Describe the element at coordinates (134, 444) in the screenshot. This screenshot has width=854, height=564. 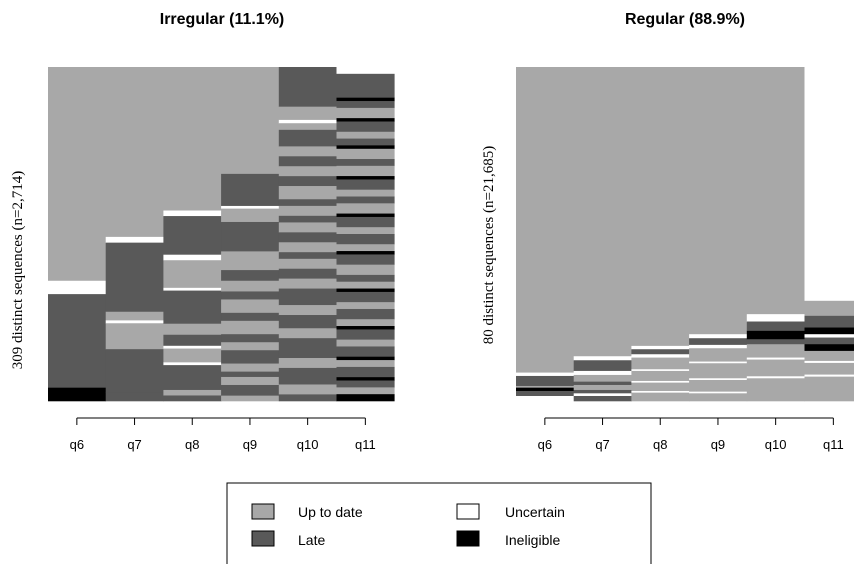
I see `x-tick-label-q7: q7` at that location.